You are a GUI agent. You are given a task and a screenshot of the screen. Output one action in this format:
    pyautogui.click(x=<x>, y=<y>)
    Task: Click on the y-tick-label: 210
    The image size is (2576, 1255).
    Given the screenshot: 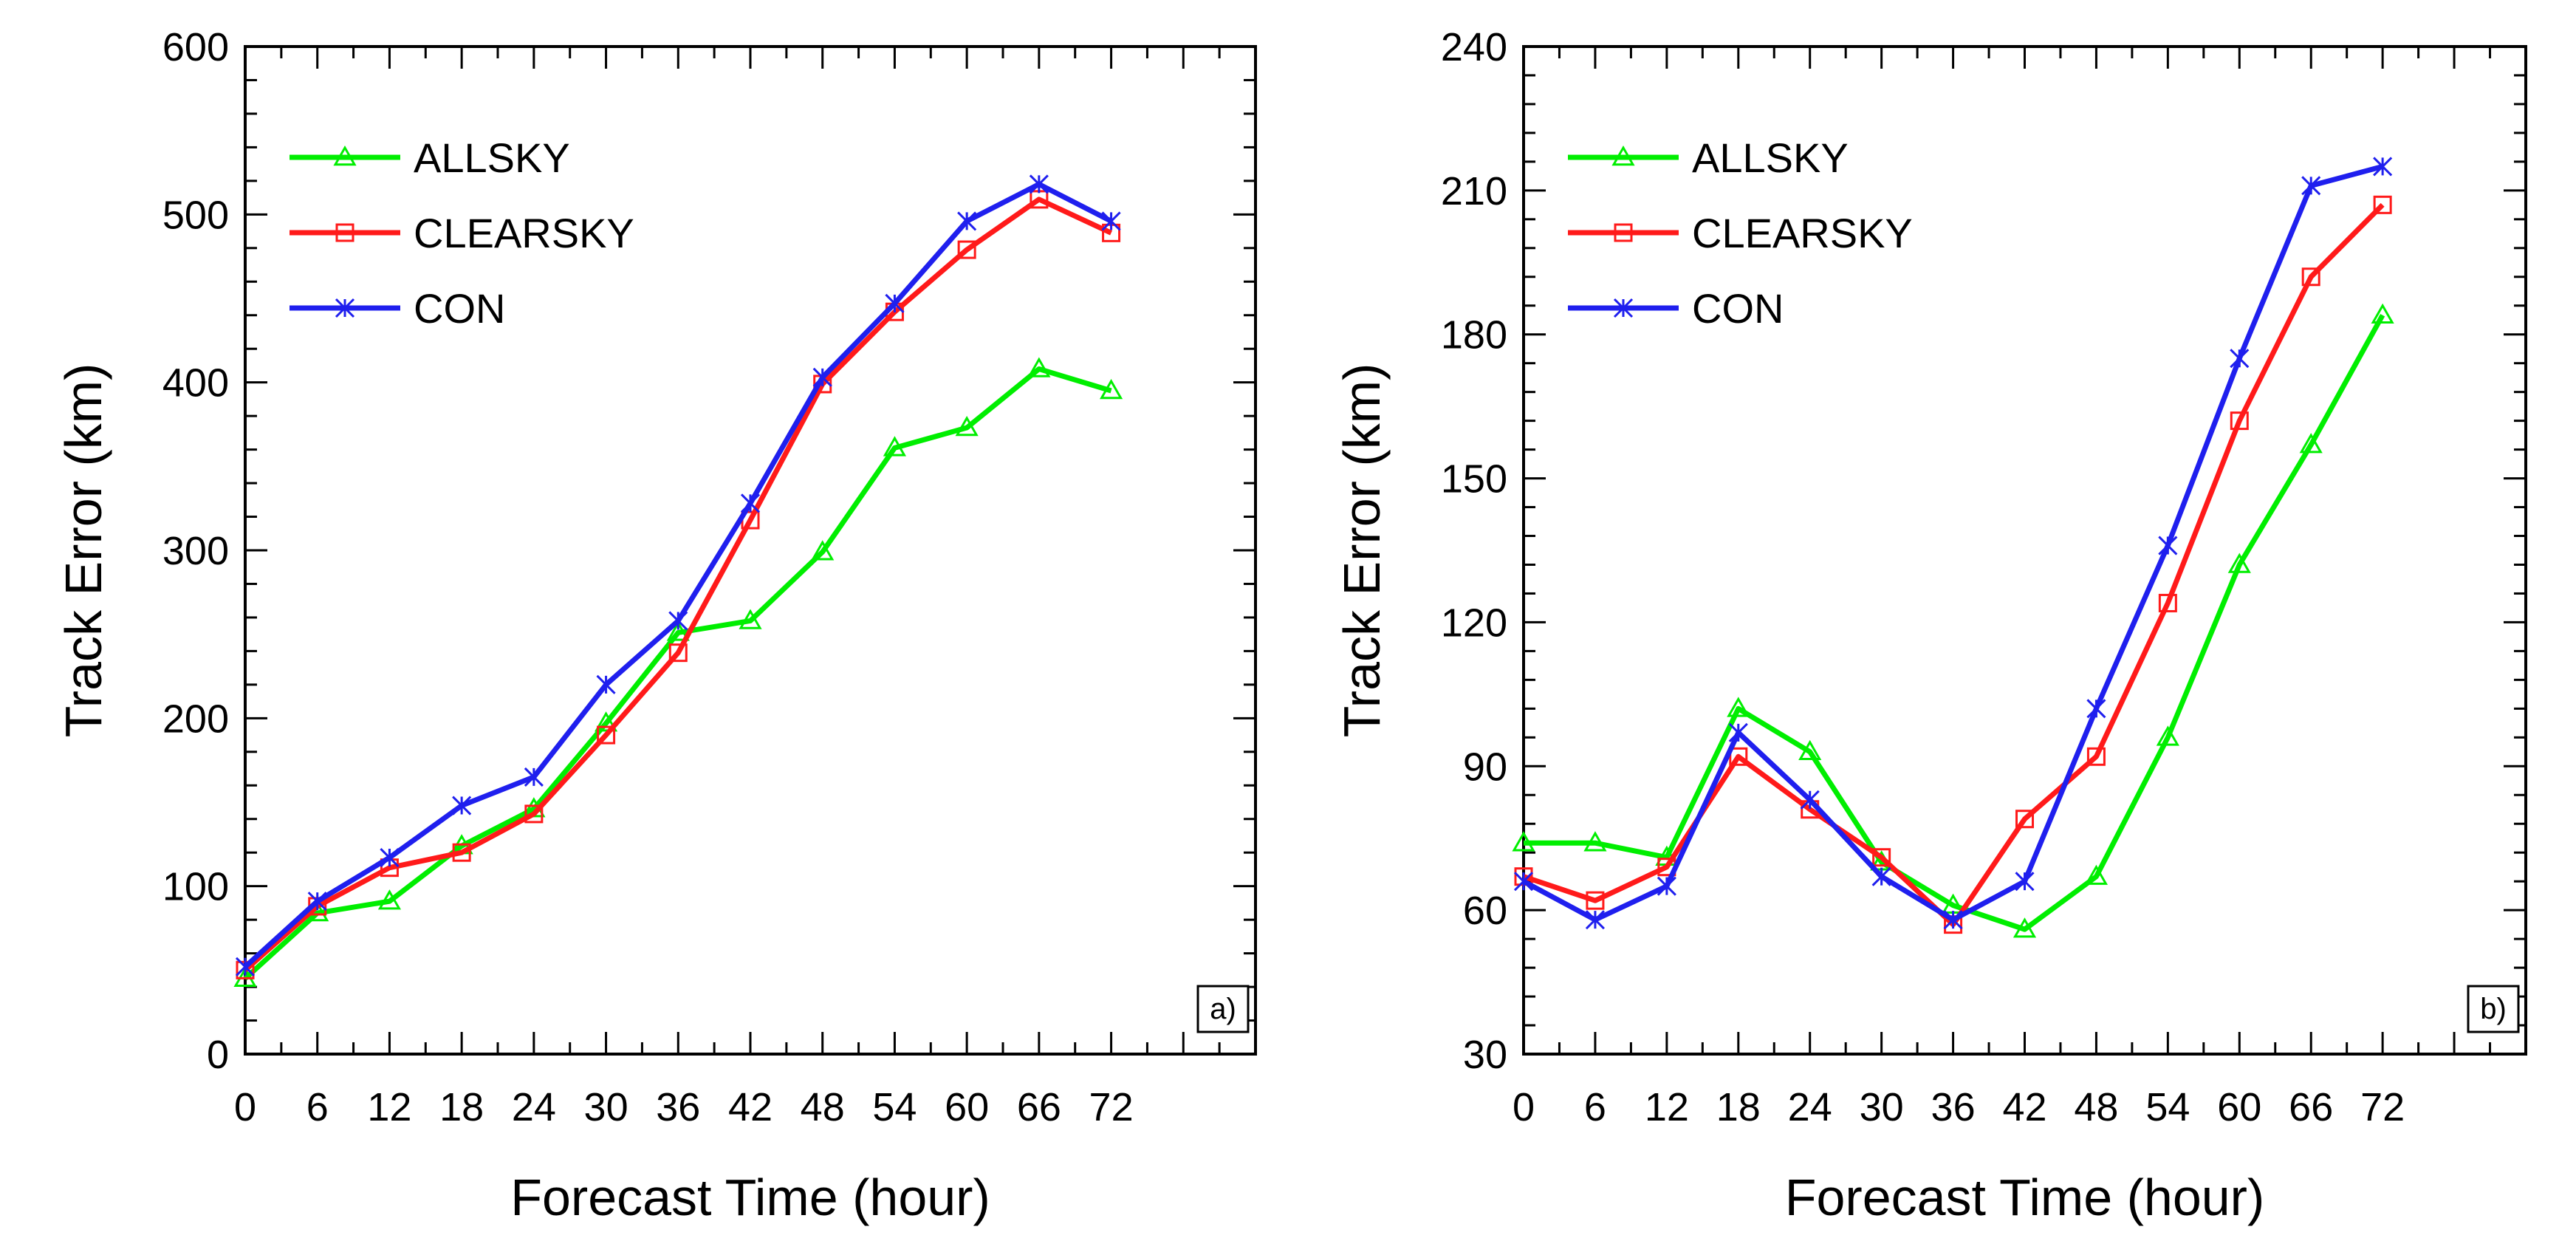 What is the action you would take?
    pyautogui.click(x=1474, y=191)
    